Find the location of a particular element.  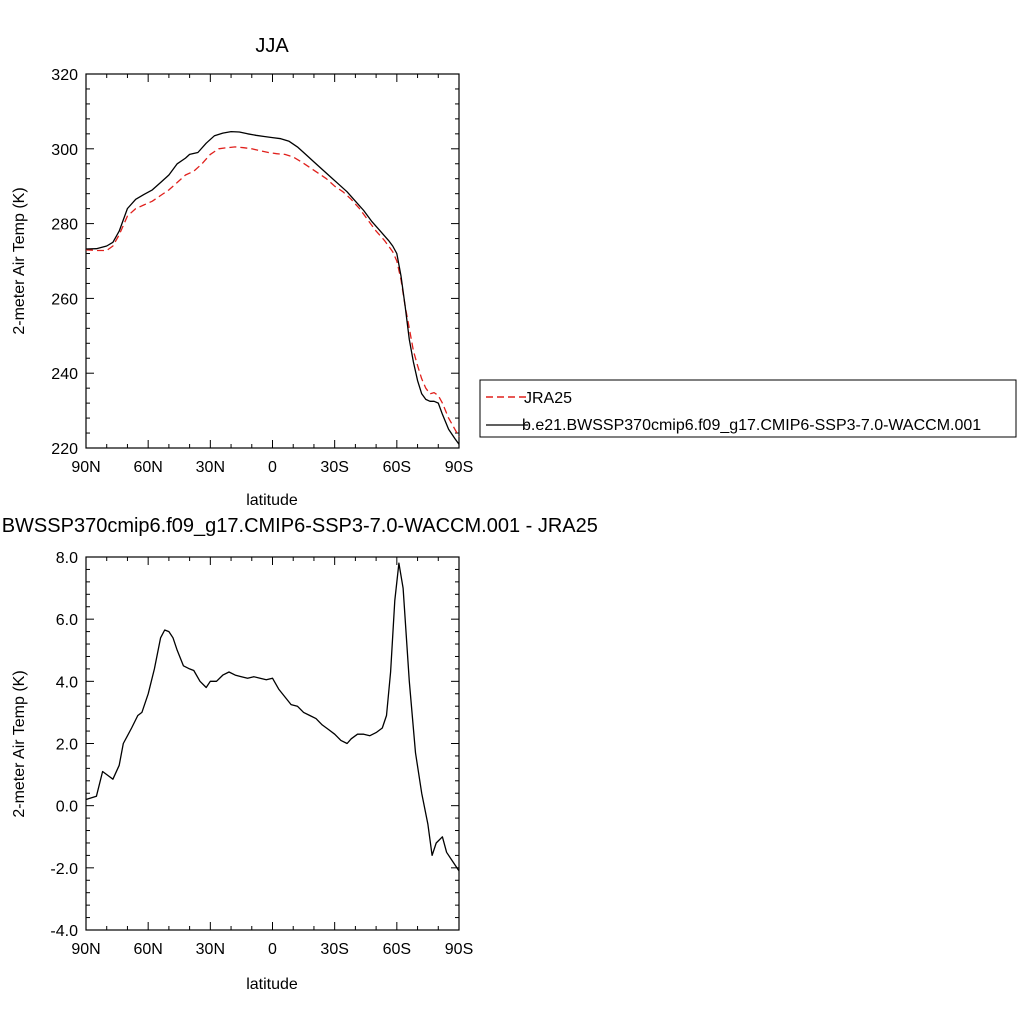

top-x-axis-label: latitude is located at coordinates (272, 500).